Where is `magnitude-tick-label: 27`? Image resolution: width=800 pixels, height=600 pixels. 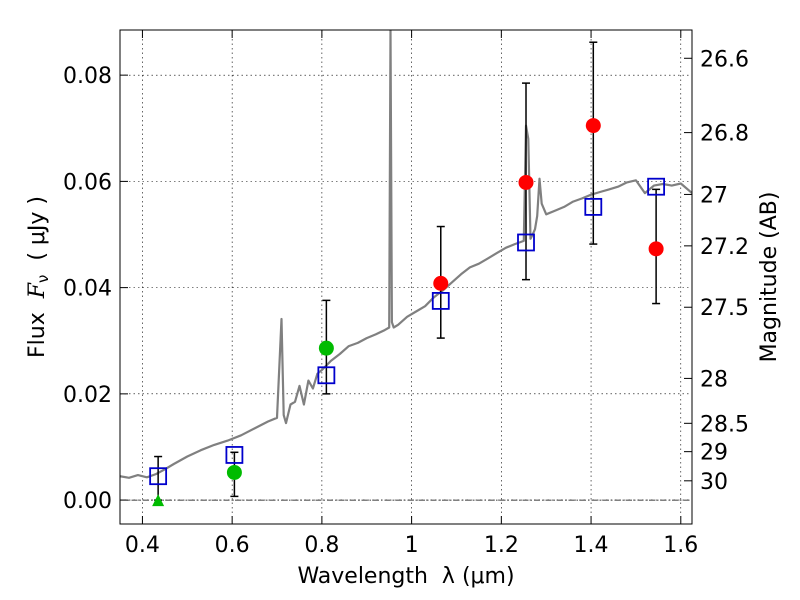
magnitude-tick-label: 27 is located at coordinates (714, 195).